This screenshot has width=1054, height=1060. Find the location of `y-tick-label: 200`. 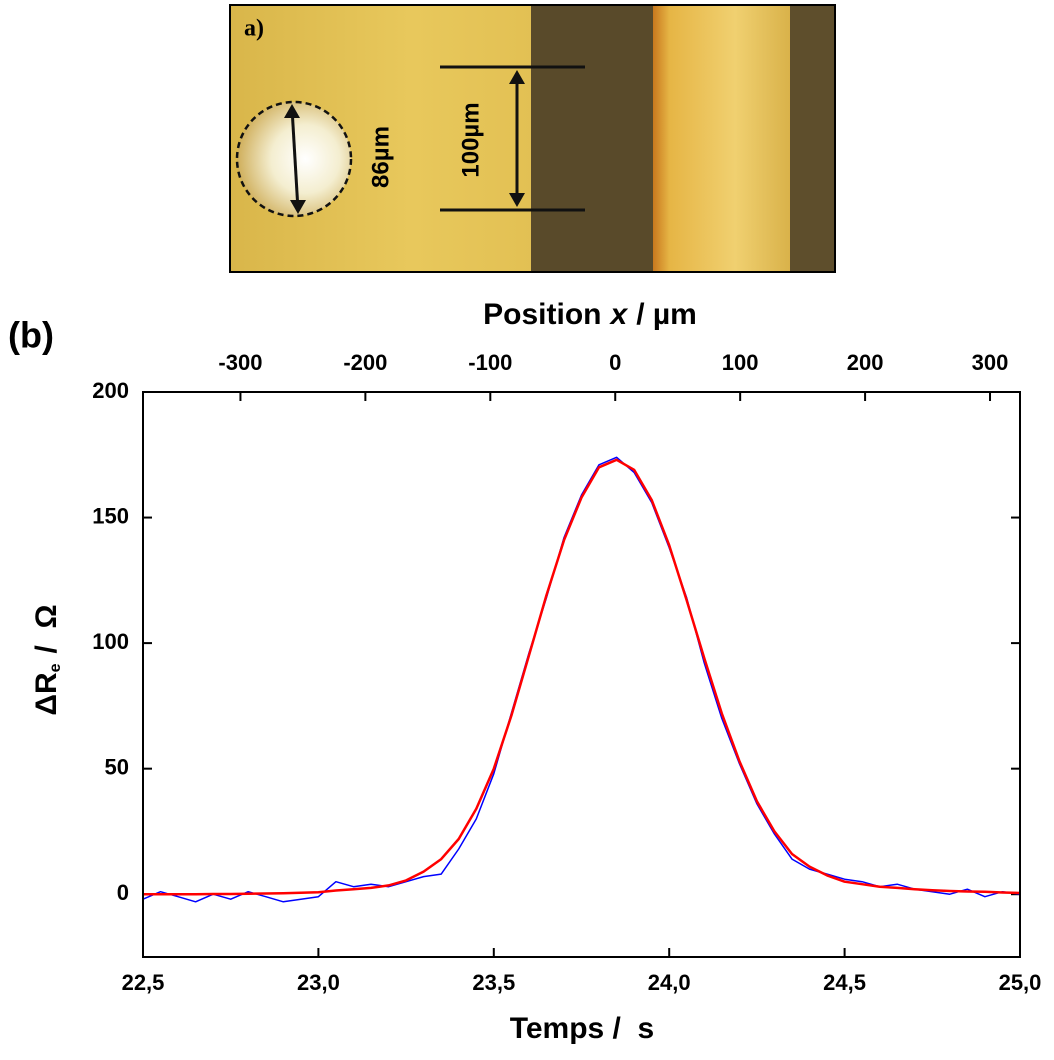

y-tick-label: 200 is located at coordinates (110, 390).